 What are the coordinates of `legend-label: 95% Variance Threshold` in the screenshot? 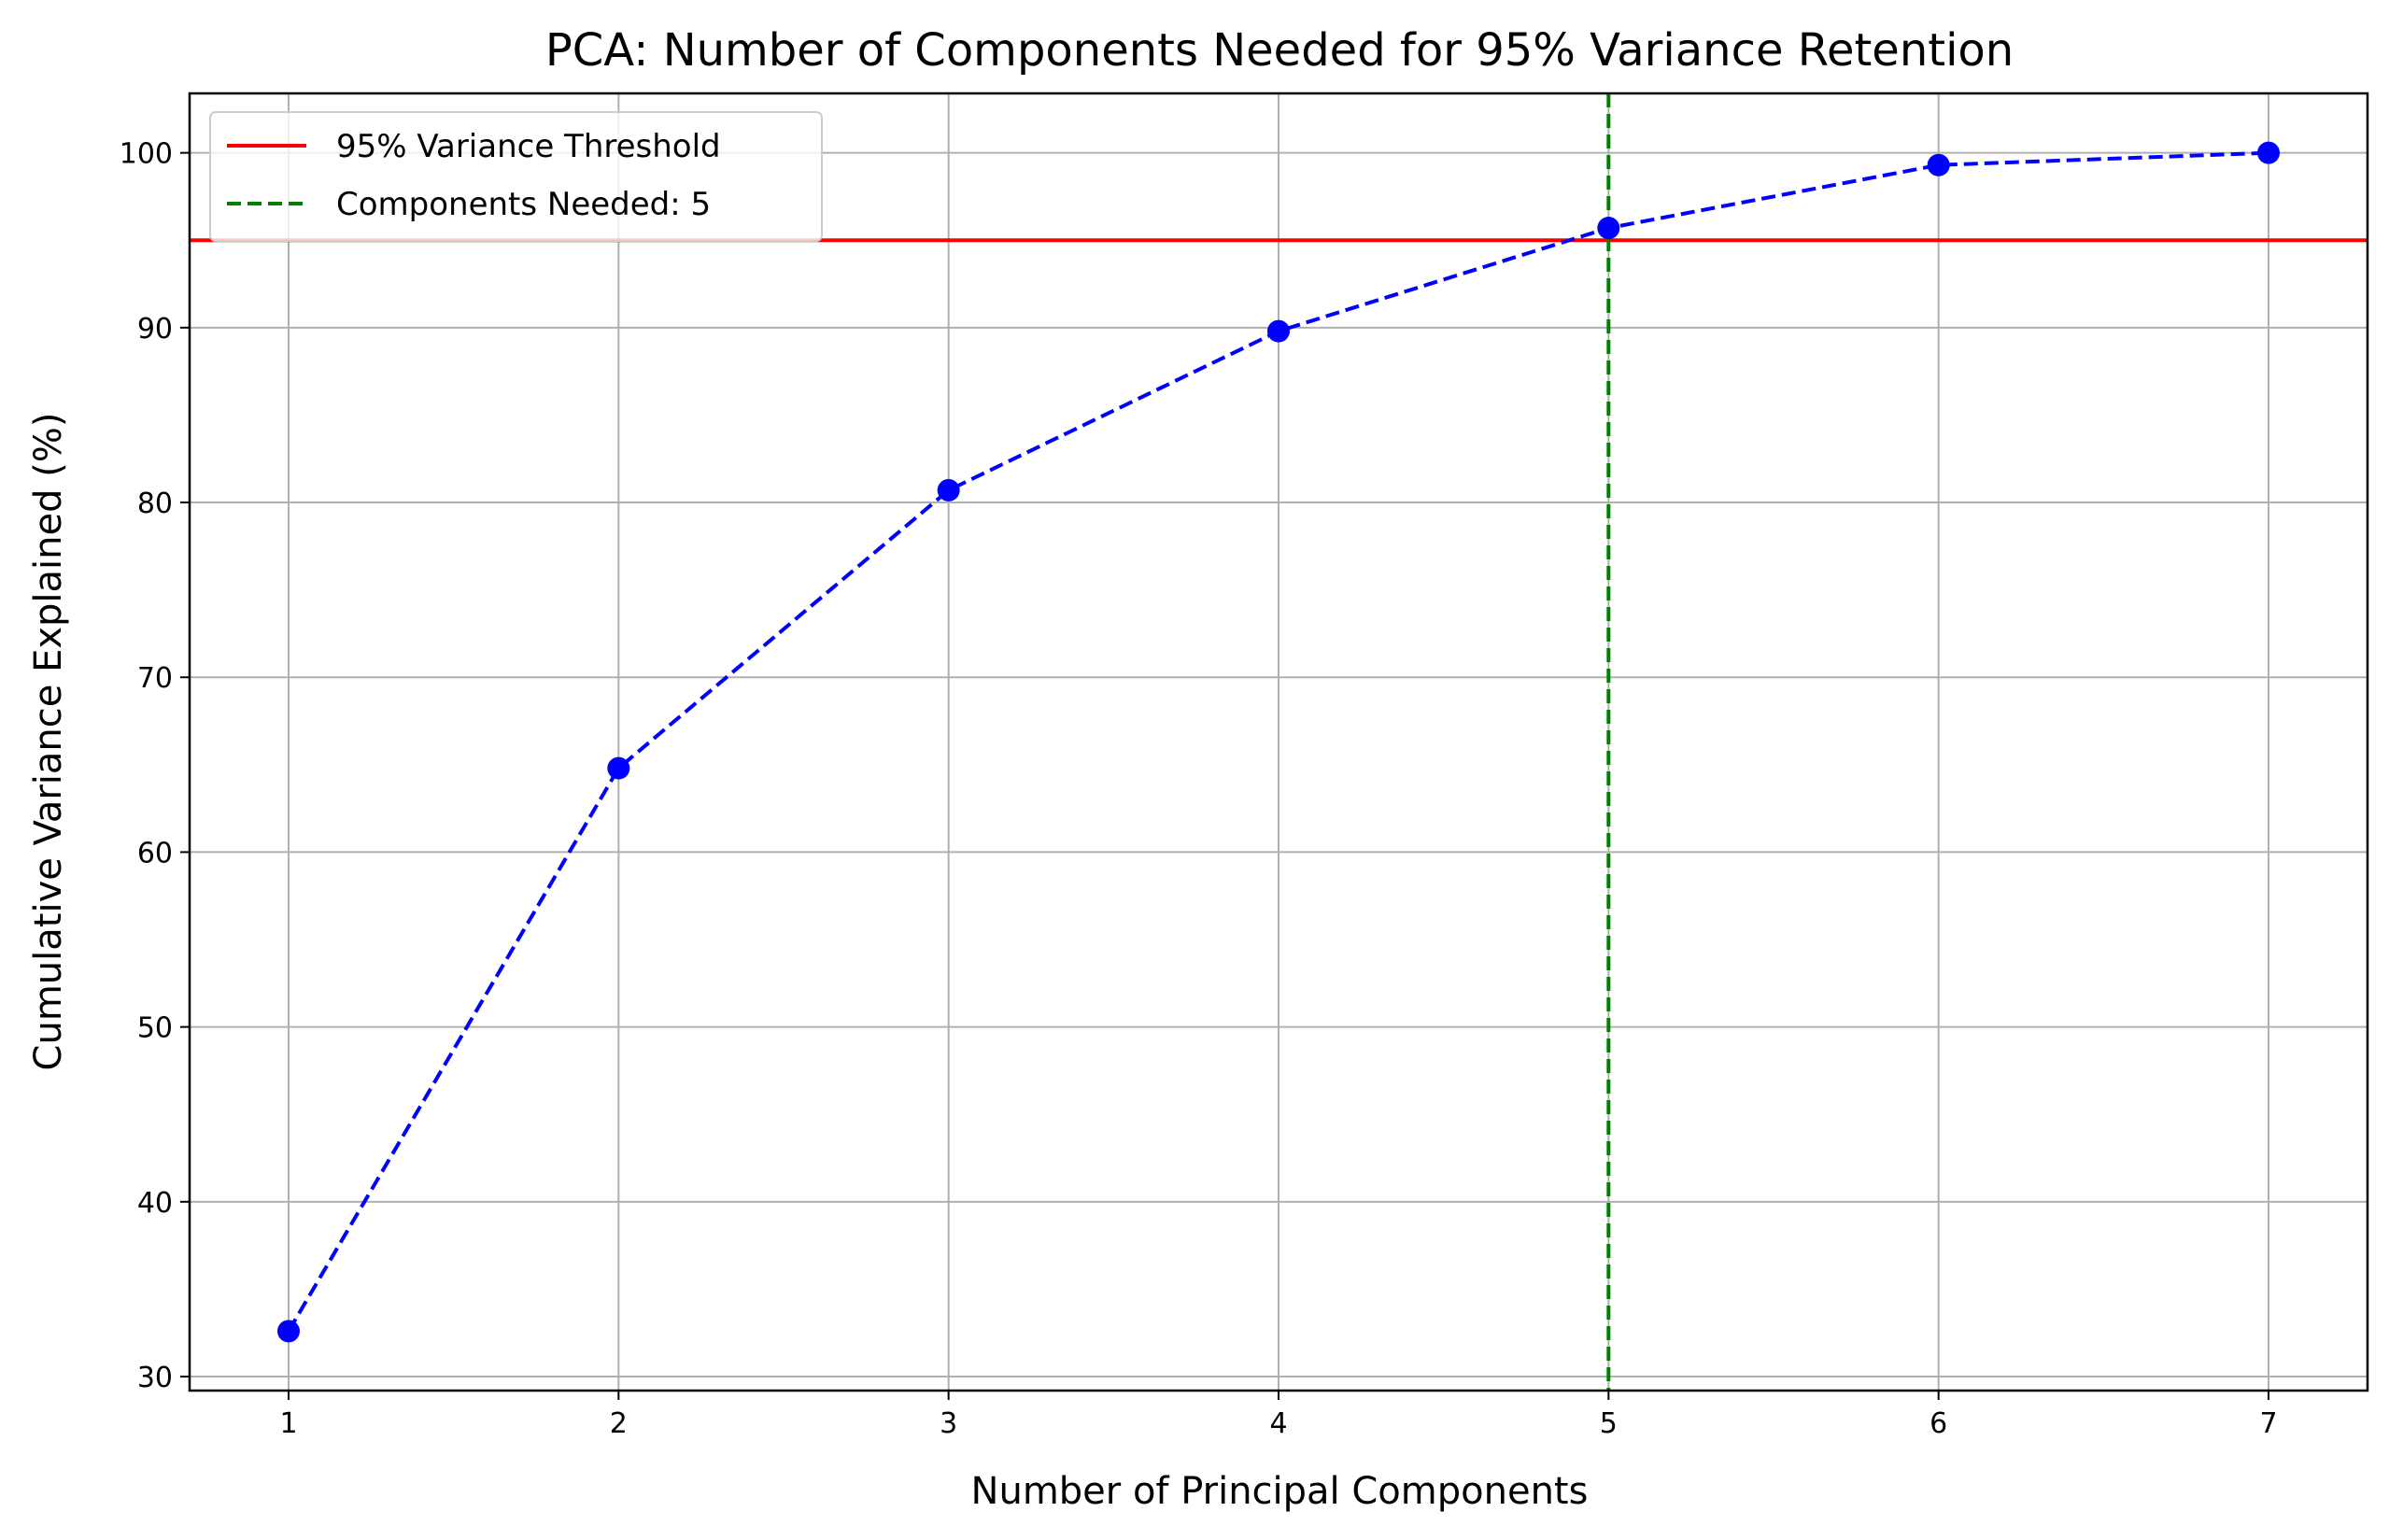 It's located at (529, 146).